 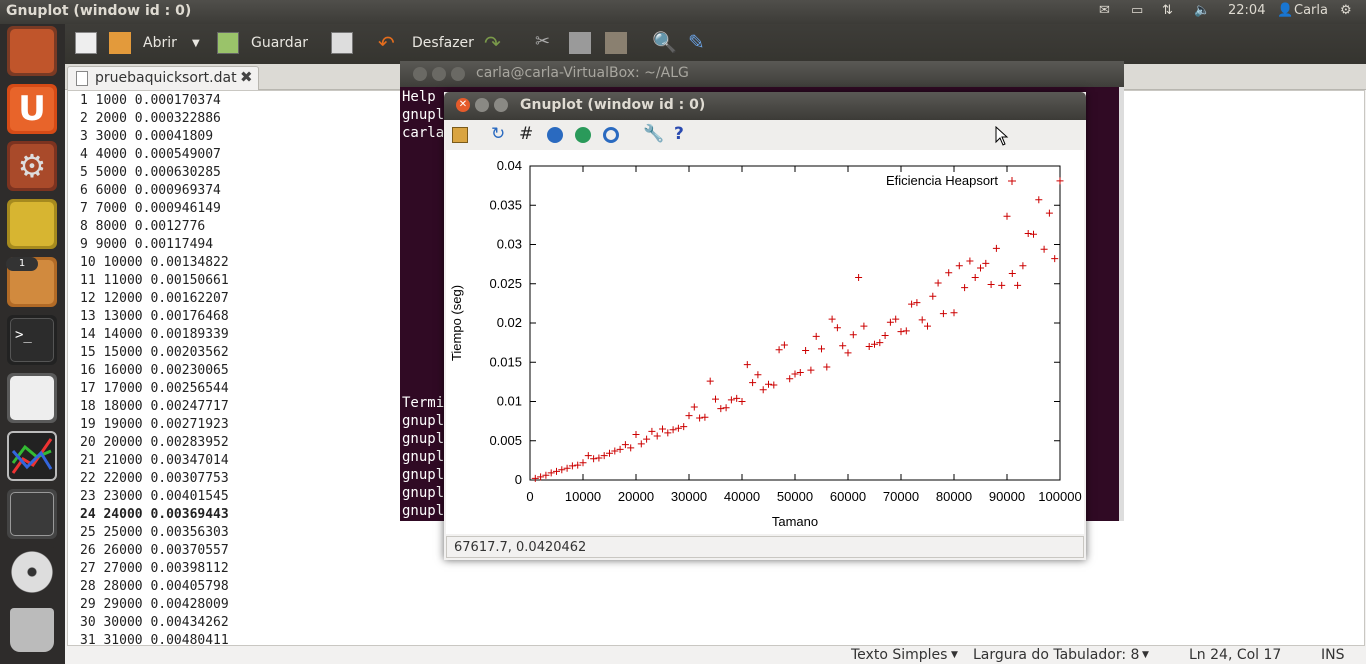 I want to click on maximize-icon, so click(x=458, y=74).